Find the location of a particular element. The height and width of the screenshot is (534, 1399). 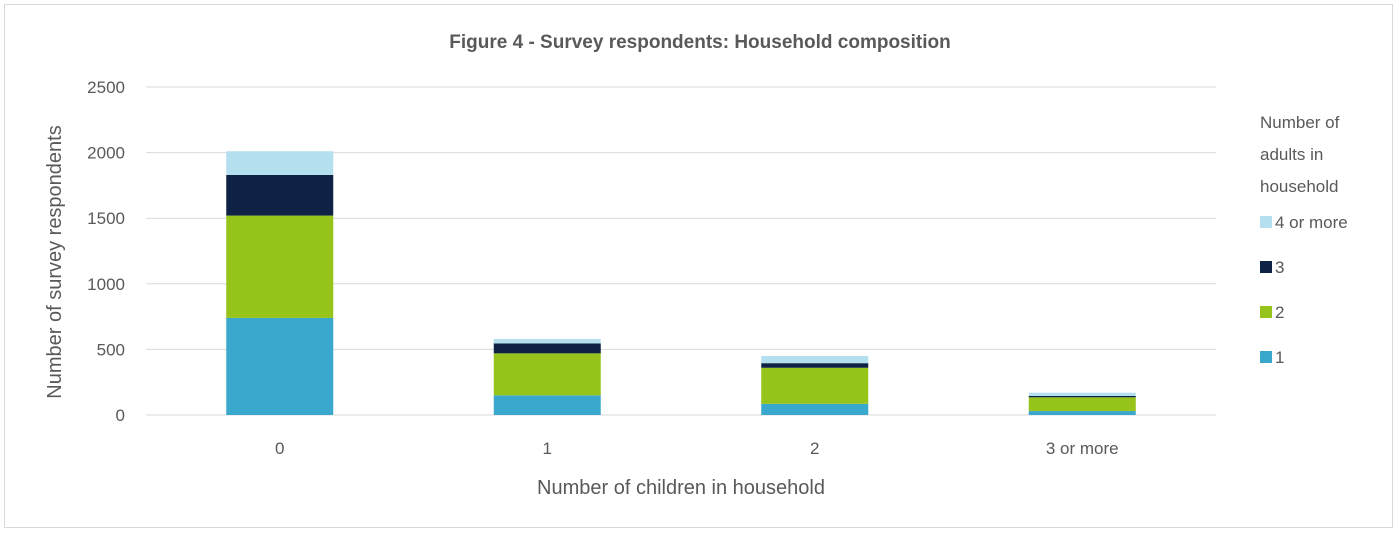

legend-title-line: adults in is located at coordinates (1291, 154).